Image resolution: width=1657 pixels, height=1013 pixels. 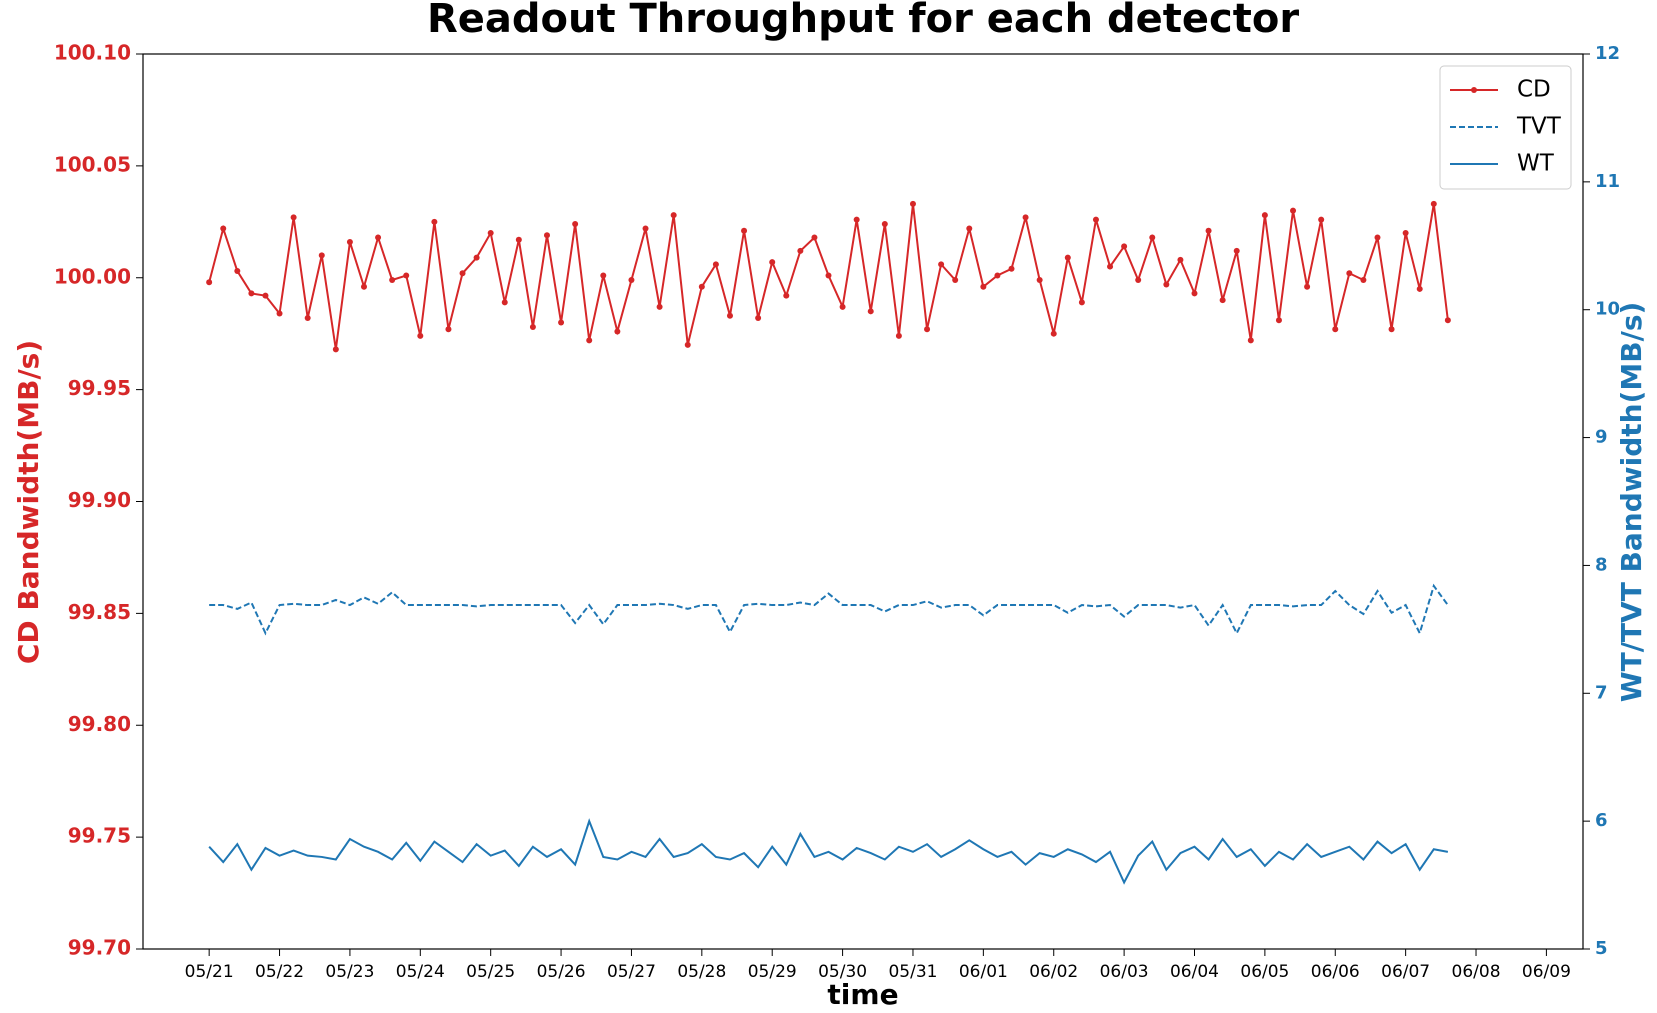 What do you see at coordinates (1124, 972) in the screenshot?
I see `x-tick-label: 06/03` at bounding box center [1124, 972].